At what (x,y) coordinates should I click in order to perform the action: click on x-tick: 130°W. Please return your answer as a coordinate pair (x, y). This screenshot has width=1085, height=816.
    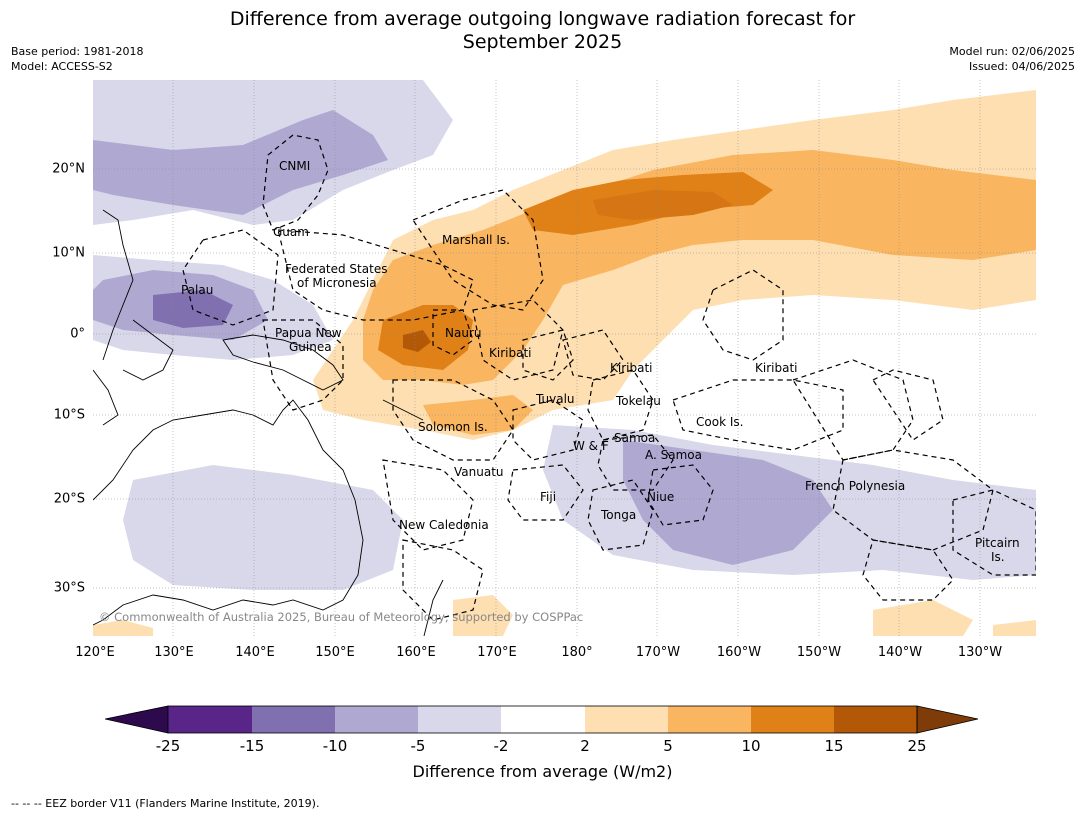
    Looking at the image, I should click on (980, 652).